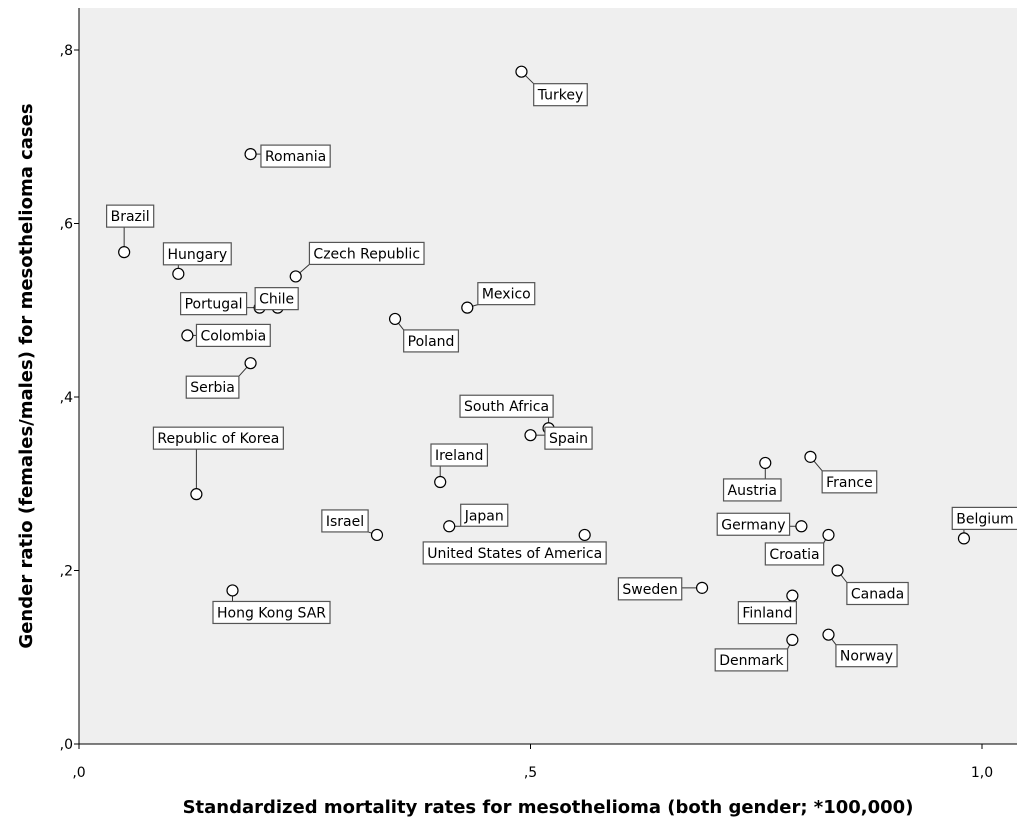 The height and width of the screenshot is (821, 1017). I want to click on point-label-text: Canada, so click(877, 595).